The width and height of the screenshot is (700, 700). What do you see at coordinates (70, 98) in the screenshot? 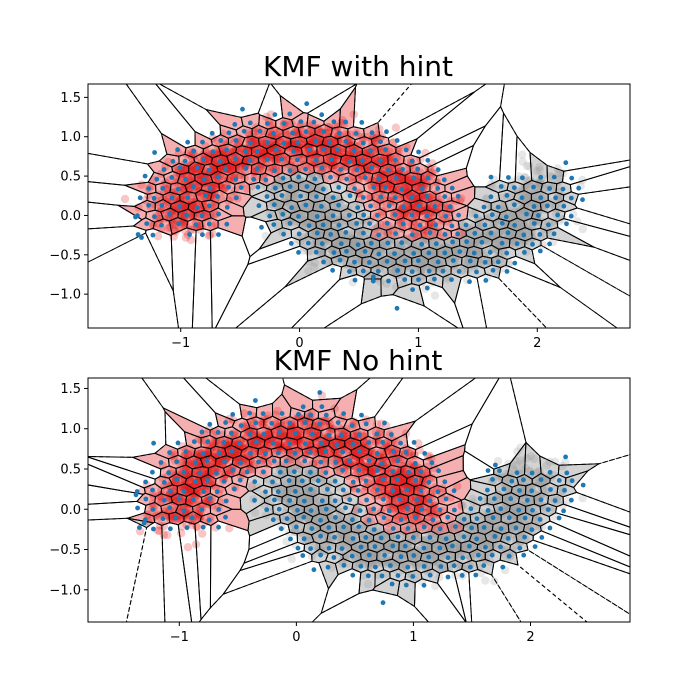
I see `y-tick-label: 1.5` at bounding box center [70, 98].